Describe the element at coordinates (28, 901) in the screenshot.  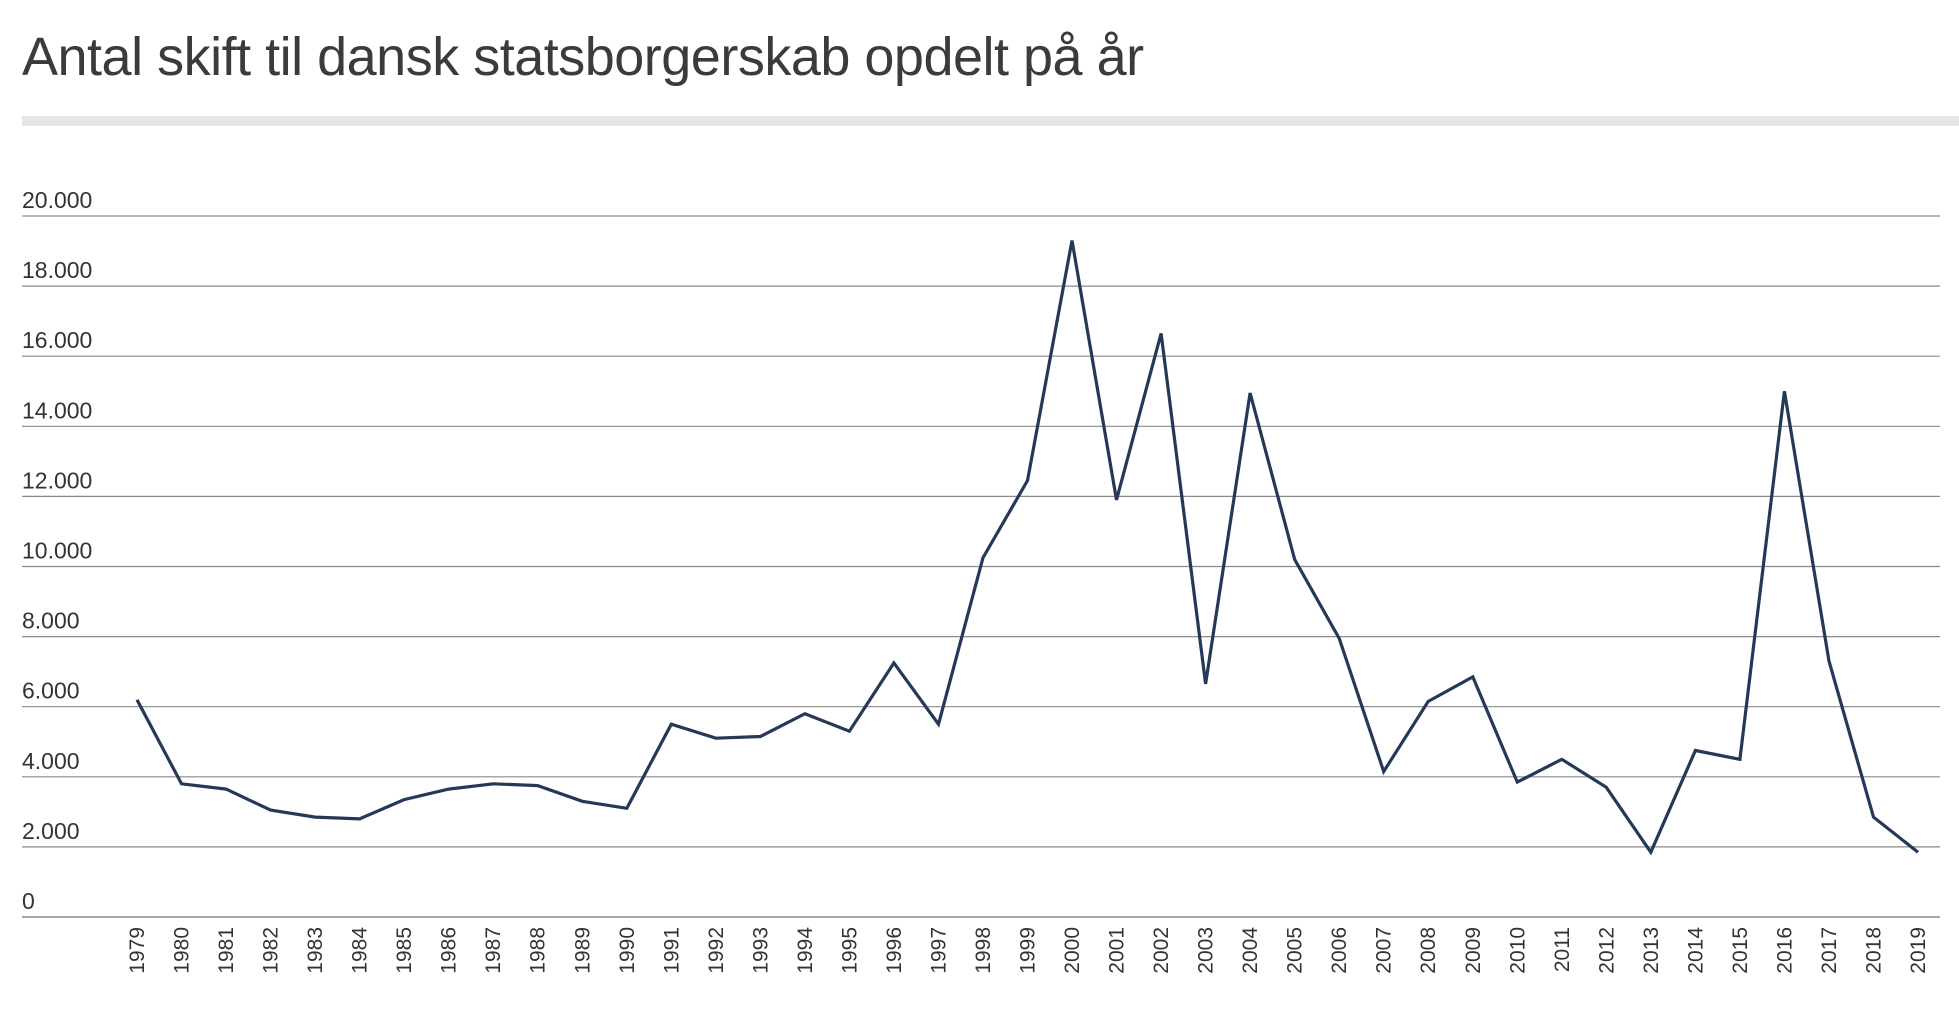
I see `y-tick-label: 0` at that location.